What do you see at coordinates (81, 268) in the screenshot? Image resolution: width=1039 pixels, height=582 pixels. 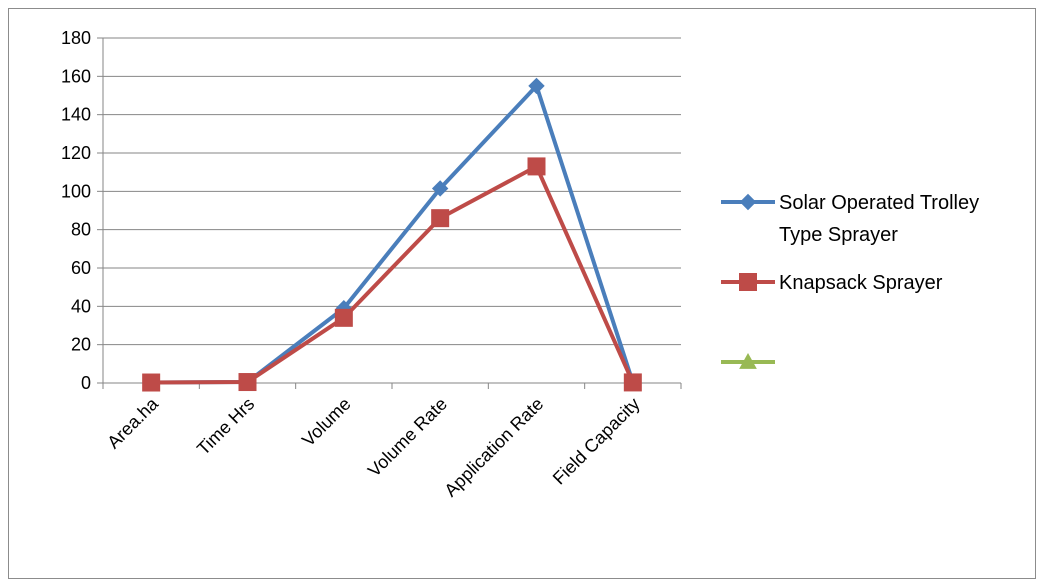 I see `y-tick-label: 60` at bounding box center [81, 268].